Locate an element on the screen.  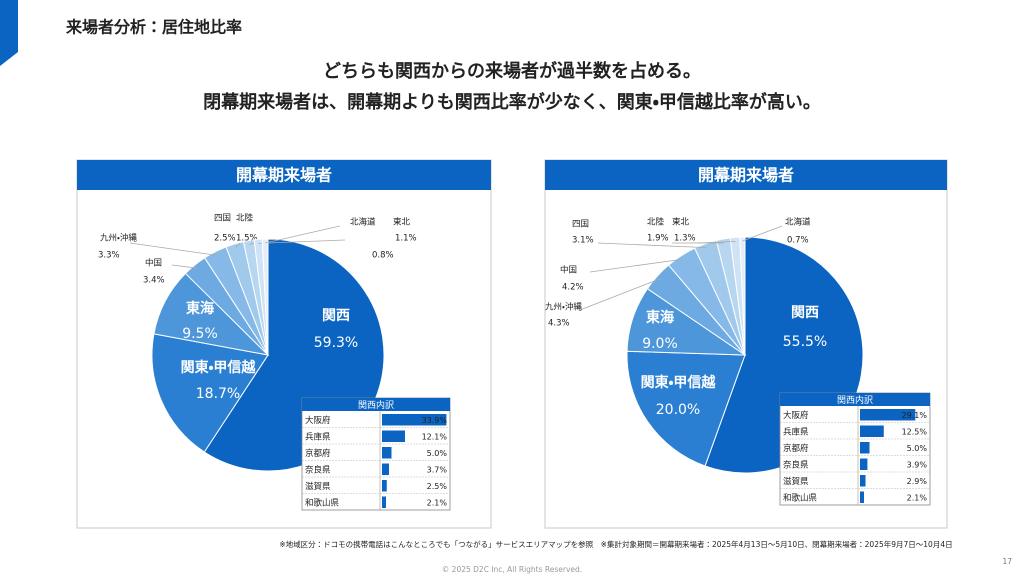
bar-value: 12.5% is located at coordinates (915, 431).